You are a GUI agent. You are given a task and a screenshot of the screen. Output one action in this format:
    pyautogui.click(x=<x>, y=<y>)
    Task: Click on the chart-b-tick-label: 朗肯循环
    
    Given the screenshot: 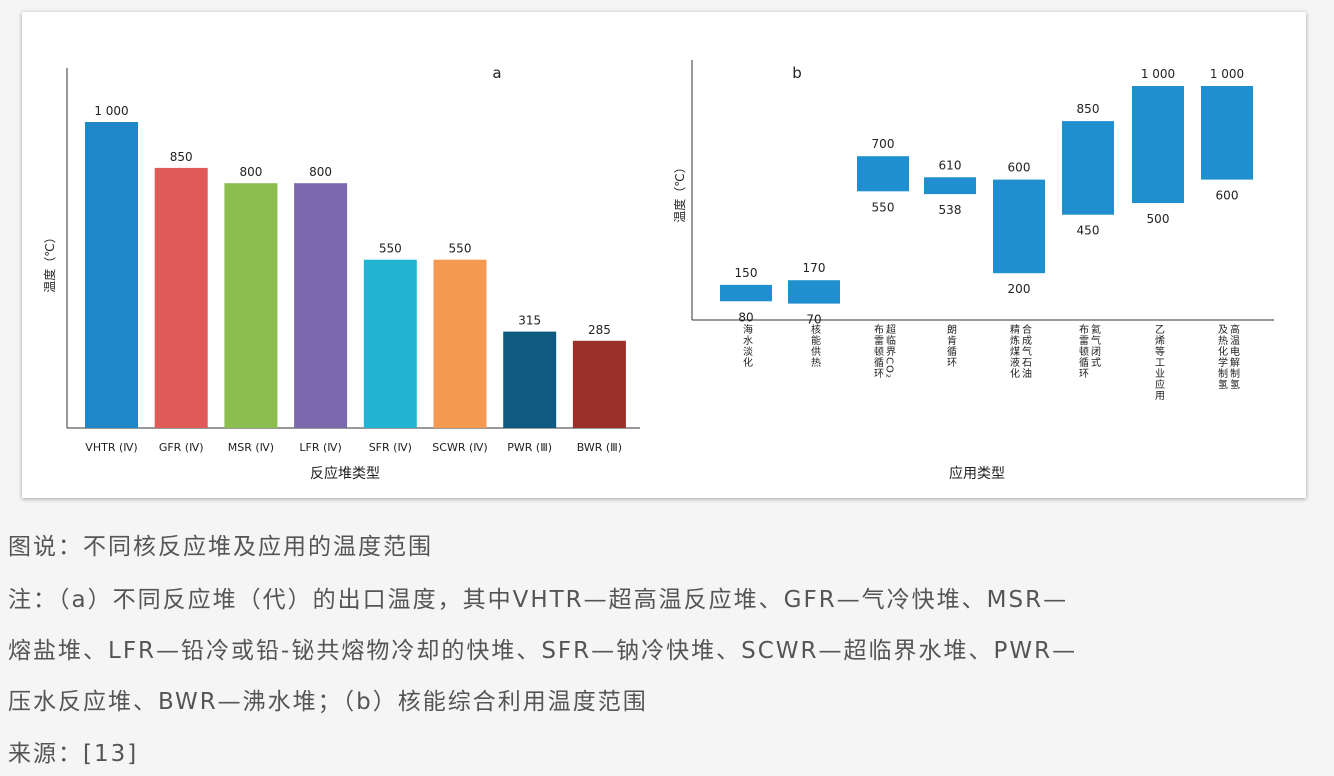 What is the action you would take?
    pyautogui.click(x=951, y=346)
    